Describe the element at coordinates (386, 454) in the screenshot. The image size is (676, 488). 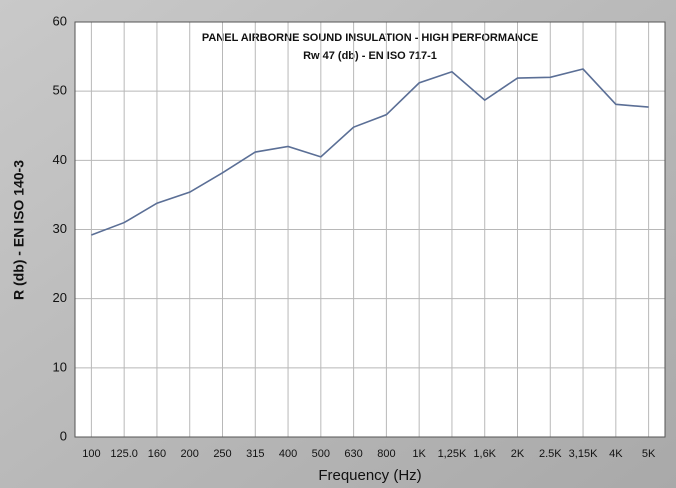
I see `x-tick-label: 800` at that location.